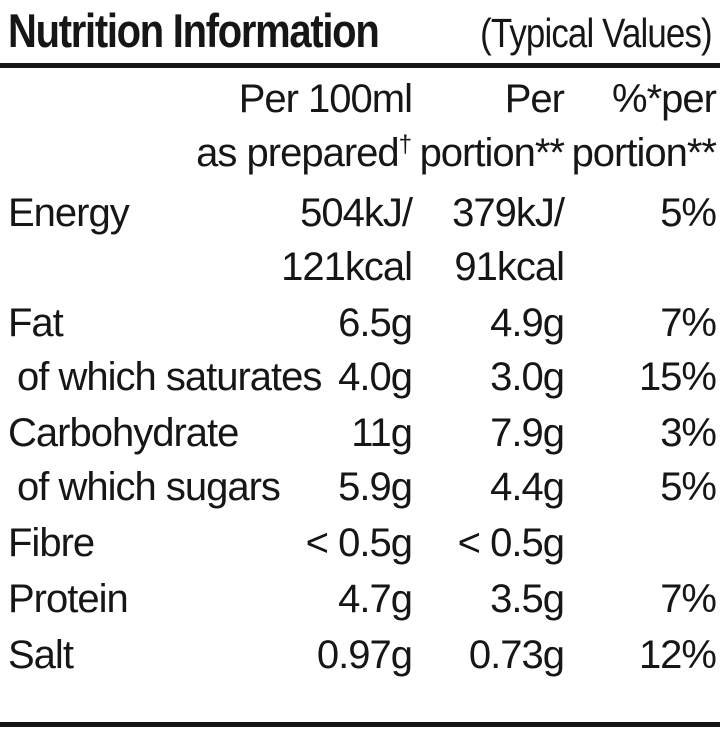 This screenshot has height=737, width=720. I want to click on row-label: Fat, so click(36, 323).